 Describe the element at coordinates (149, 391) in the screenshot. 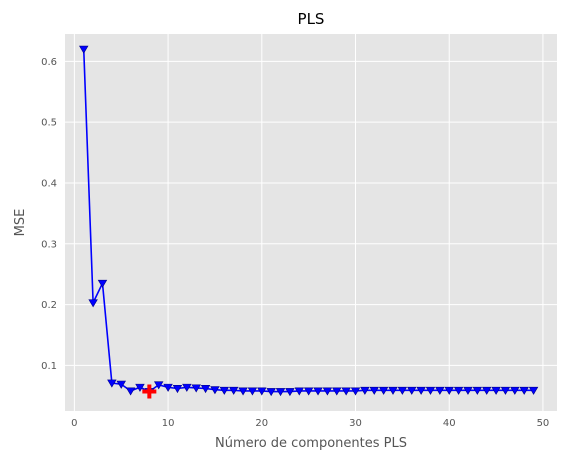

I see `optimum-marker` at that location.